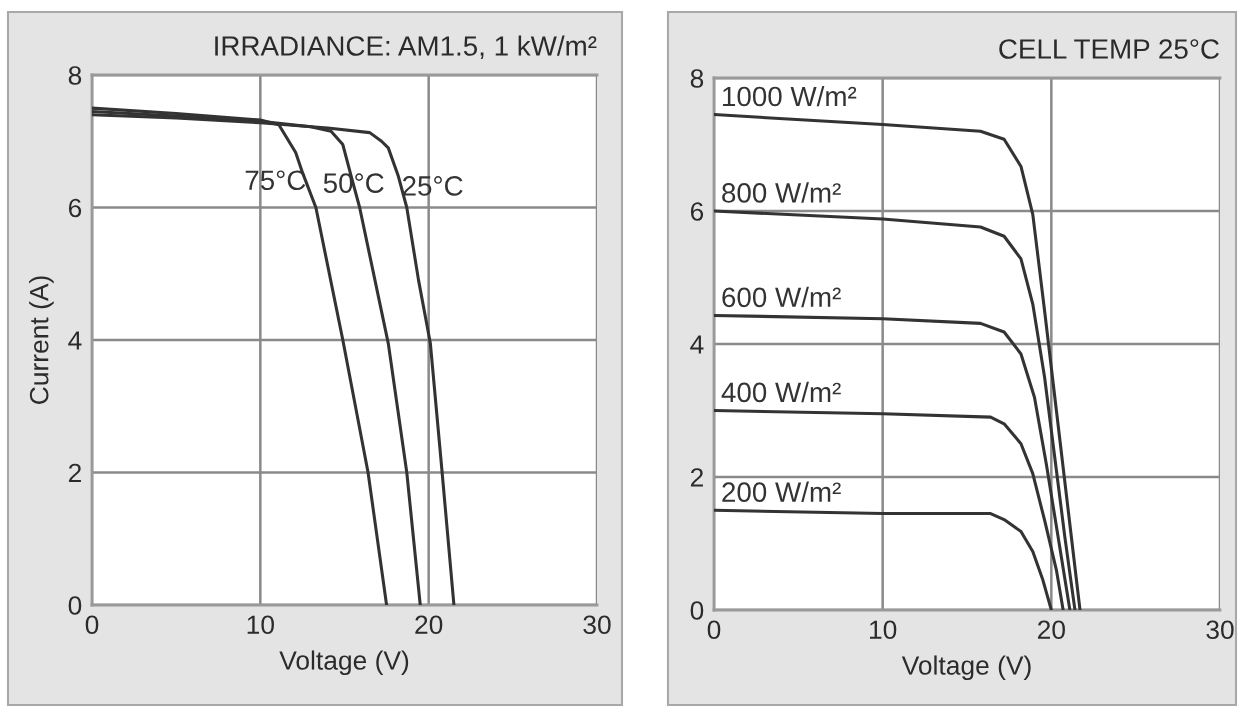  What do you see at coordinates (406, 47) in the screenshot?
I see `chart-title: IRRADIANCE: AM1.5, 1 kW/m²` at bounding box center [406, 47].